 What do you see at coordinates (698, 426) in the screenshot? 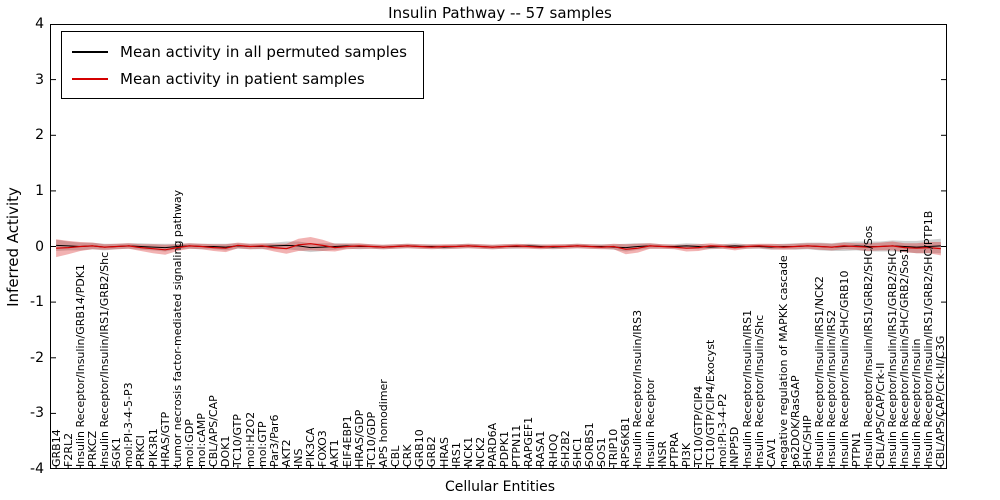
I see `x-tick-label: TC10/GTP/CIP4` at bounding box center [698, 426].